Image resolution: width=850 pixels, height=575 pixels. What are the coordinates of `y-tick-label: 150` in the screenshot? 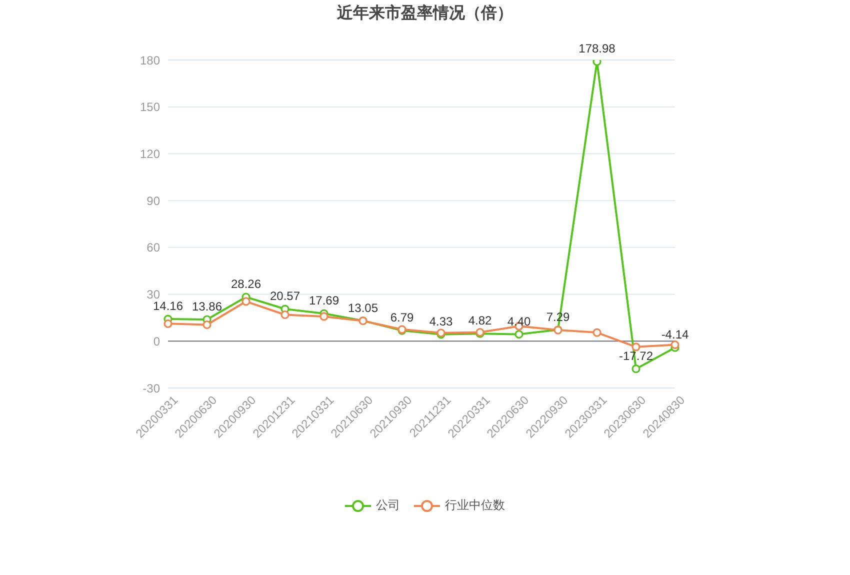 It's located at (150, 107).